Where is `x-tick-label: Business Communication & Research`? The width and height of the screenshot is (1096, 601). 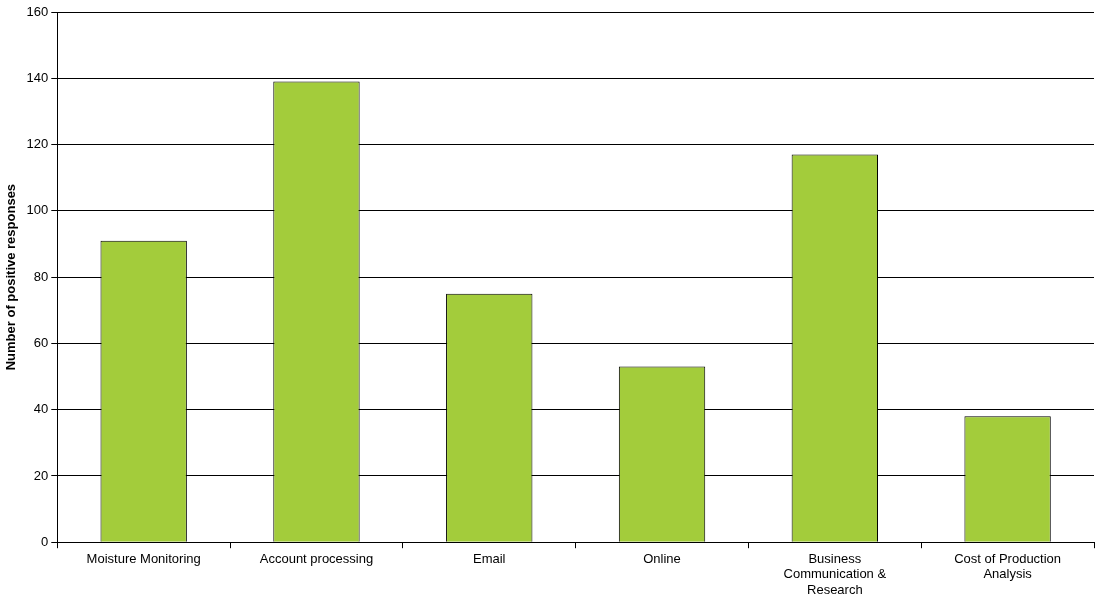
x-tick-label: Business Communication & Research is located at coordinates (835, 573).